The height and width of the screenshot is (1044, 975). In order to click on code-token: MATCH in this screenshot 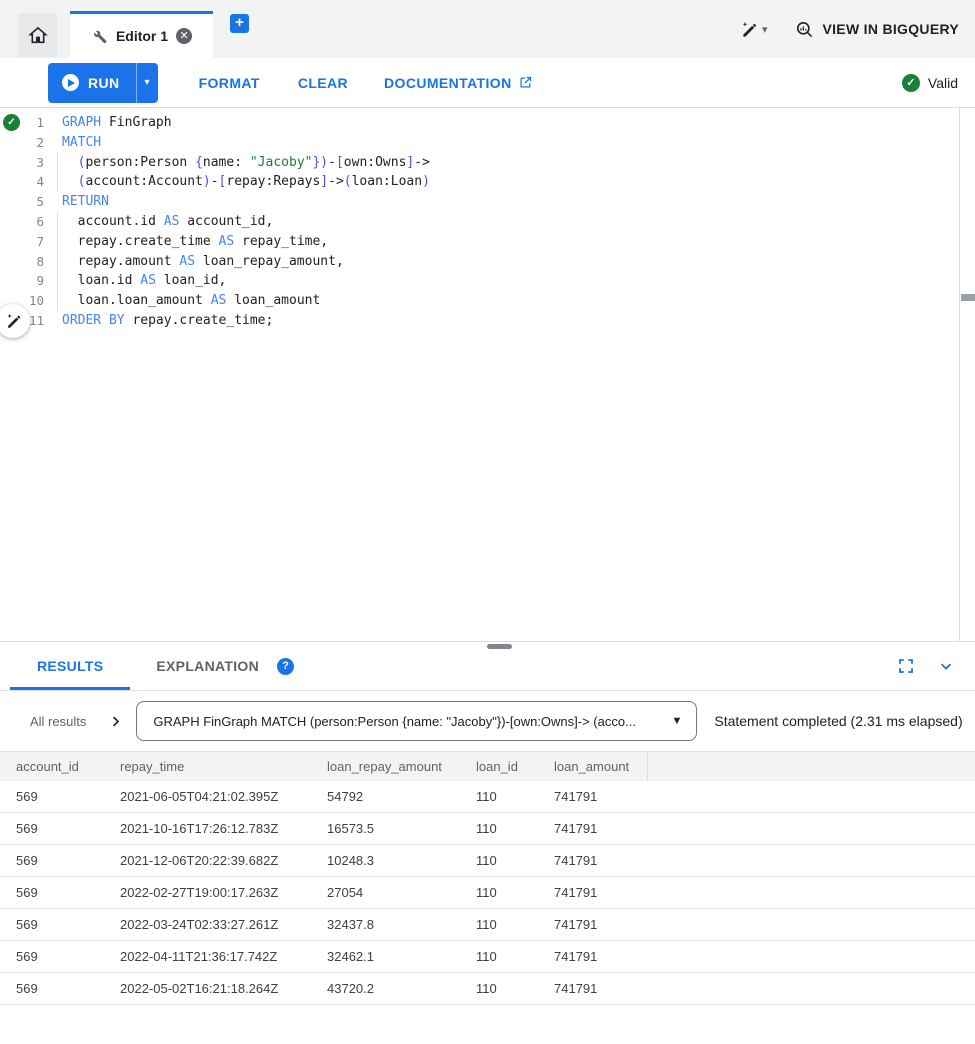, I will do `click(82, 142)`.